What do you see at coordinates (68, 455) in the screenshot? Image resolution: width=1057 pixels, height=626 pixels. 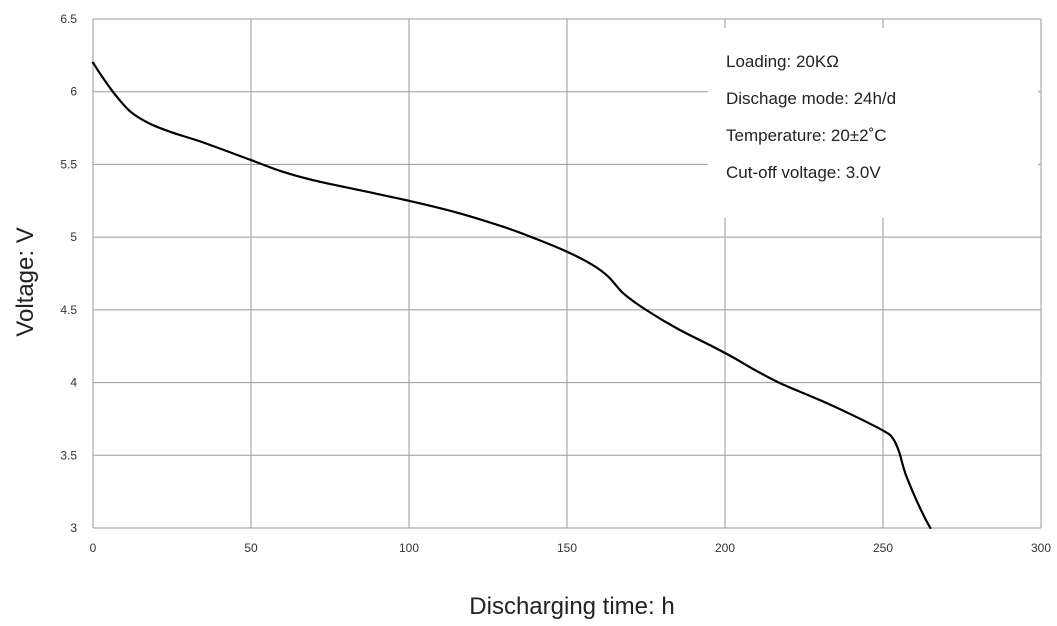 I see `y-tick-label: 3.5` at bounding box center [68, 455].